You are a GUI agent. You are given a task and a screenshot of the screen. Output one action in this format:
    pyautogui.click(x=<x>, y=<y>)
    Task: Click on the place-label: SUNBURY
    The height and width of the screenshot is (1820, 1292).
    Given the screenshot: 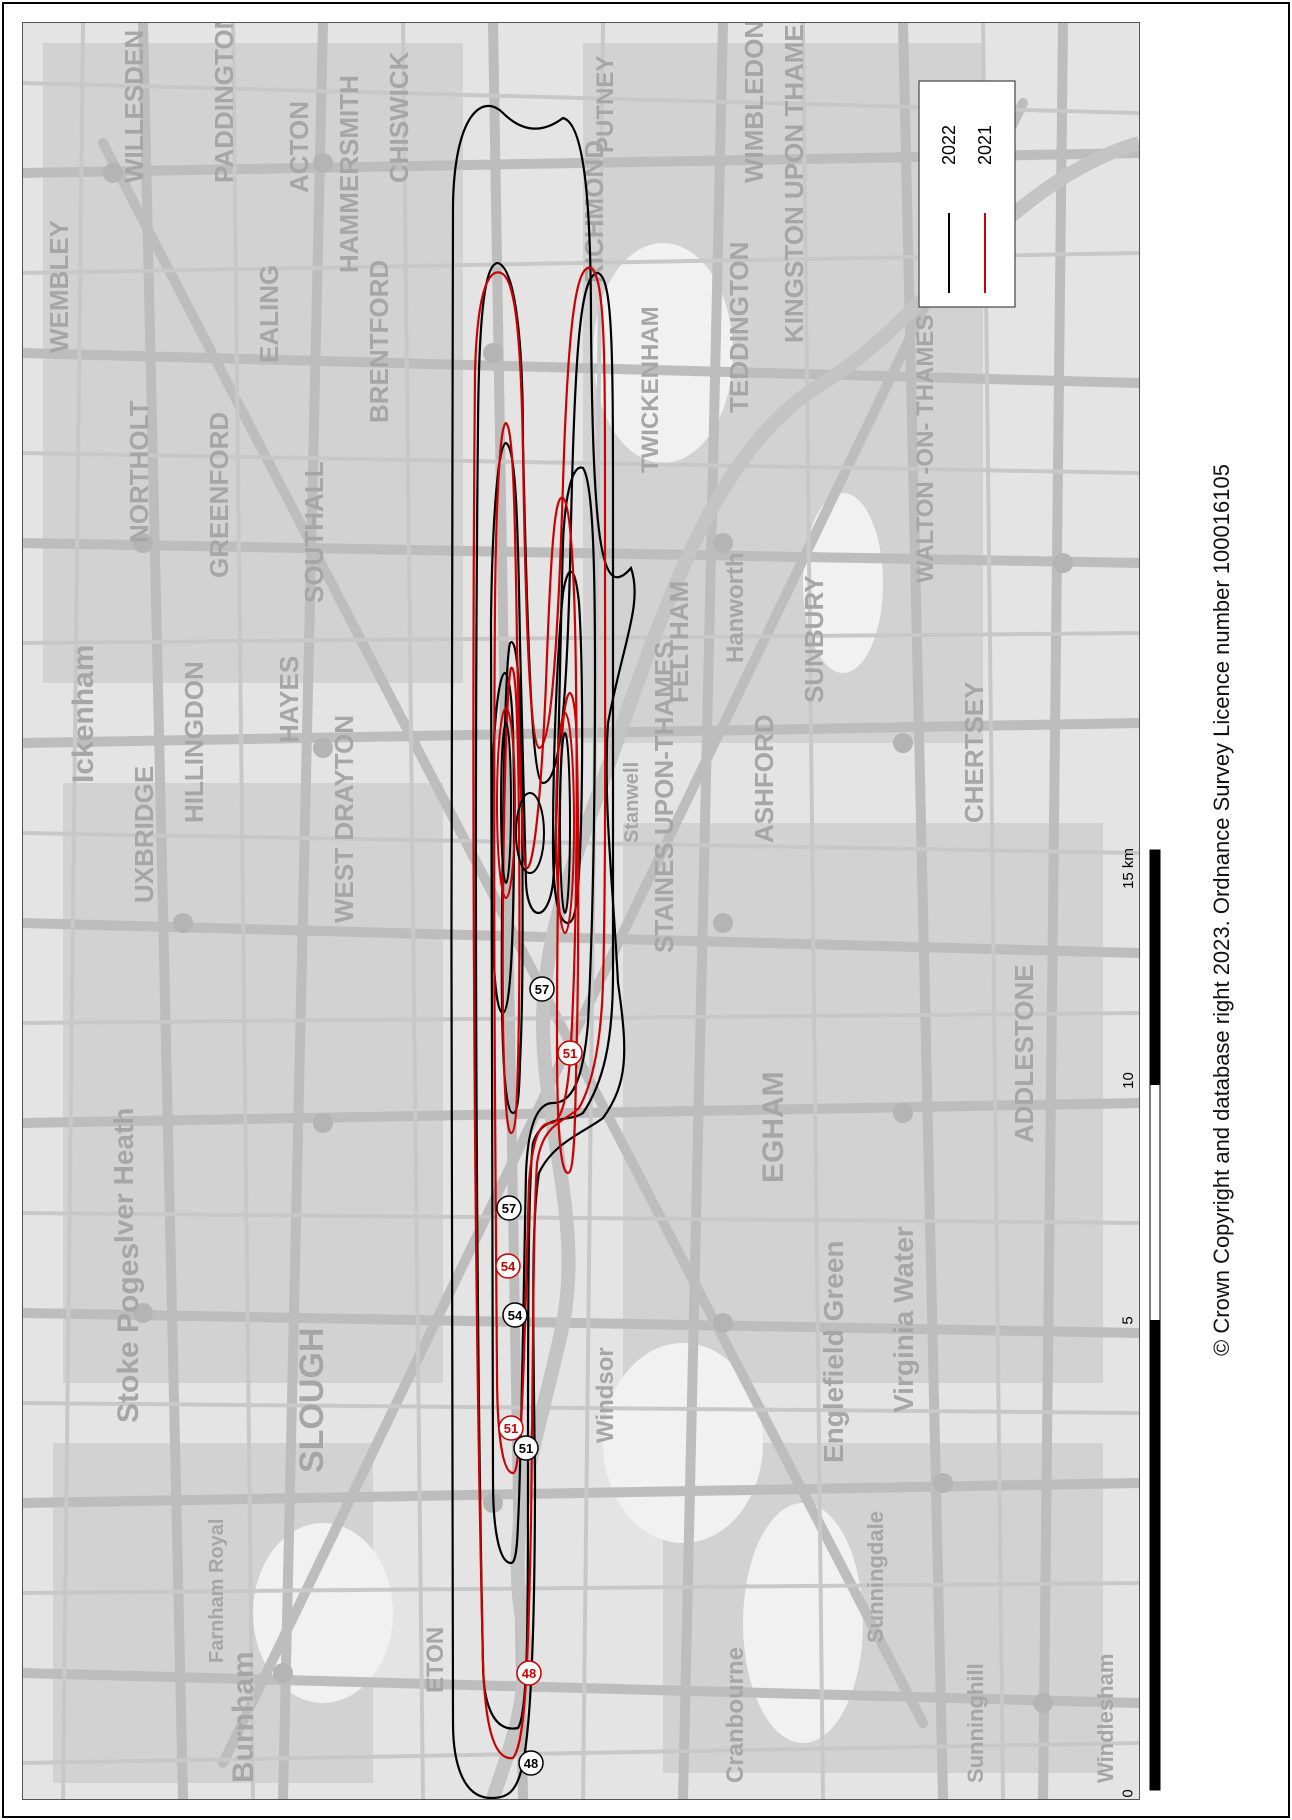 What is the action you would take?
    pyautogui.click(x=814, y=639)
    